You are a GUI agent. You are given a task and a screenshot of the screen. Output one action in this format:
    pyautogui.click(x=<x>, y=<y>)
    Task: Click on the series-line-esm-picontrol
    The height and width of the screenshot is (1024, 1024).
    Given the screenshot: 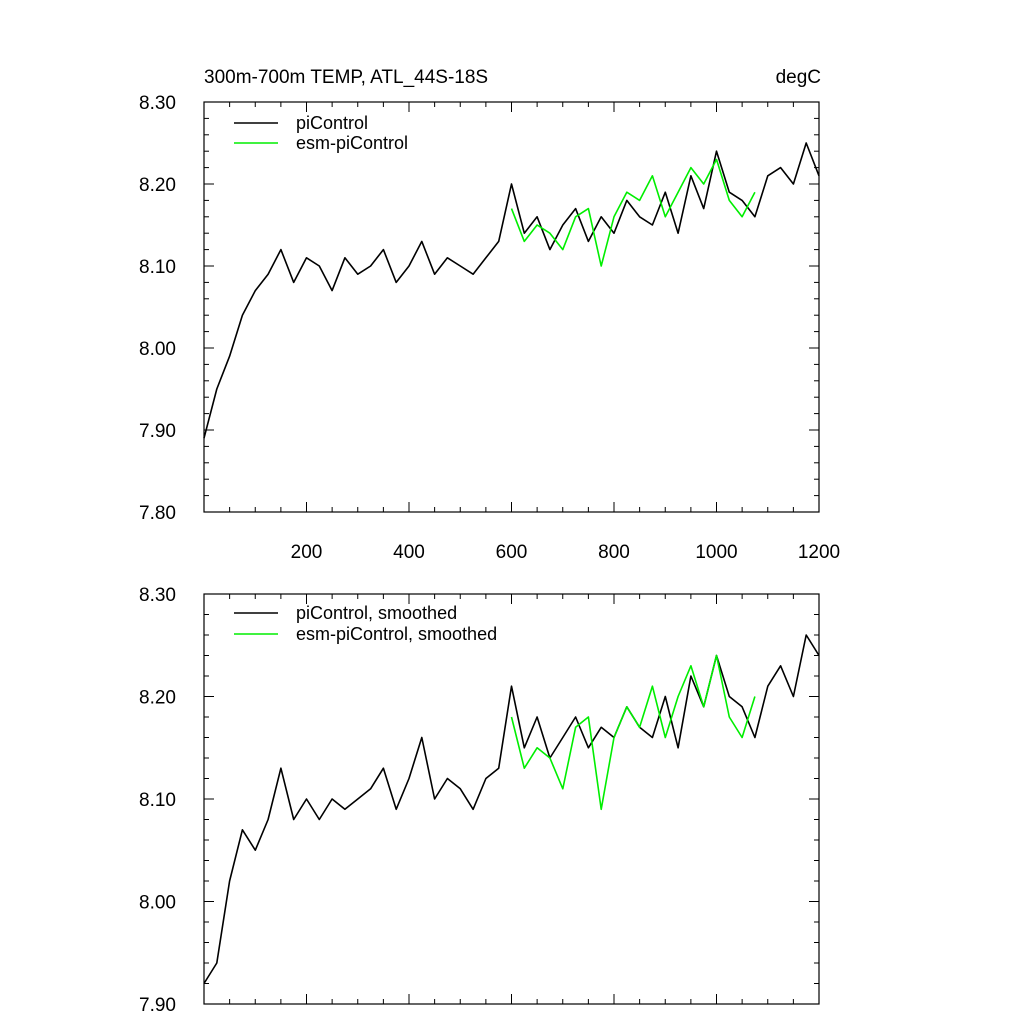 What is the action you would take?
    pyautogui.click(x=633, y=212)
    